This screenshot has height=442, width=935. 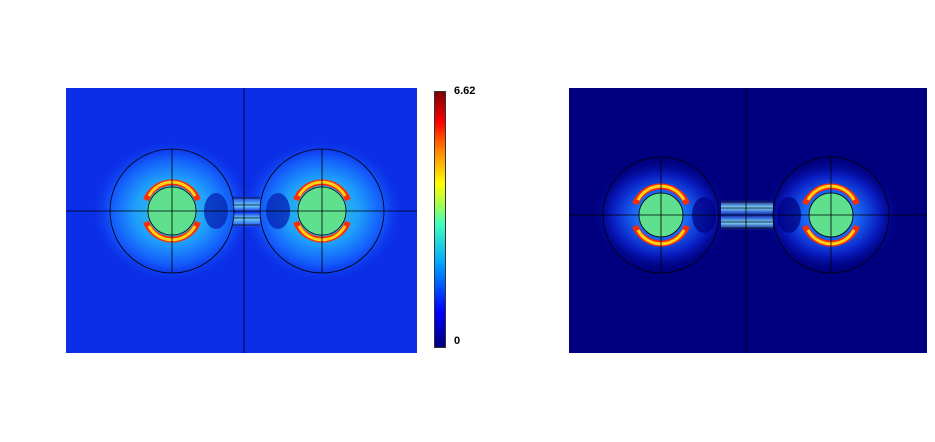 What do you see at coordinates (465, 91) in the screenshot?
I see `colorbar-max-label: 6.62` at bounding box center [465, 91].